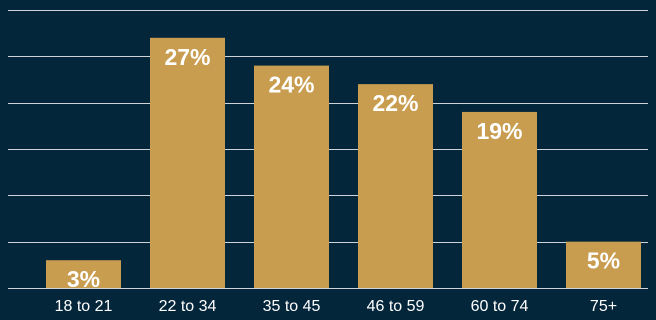 This screenshot has width=656, height=320. What do you see at coordinates (499, 131) in the screenshot?
I see `bar-value-label-5: 19%` at bounding box center [499, 131].